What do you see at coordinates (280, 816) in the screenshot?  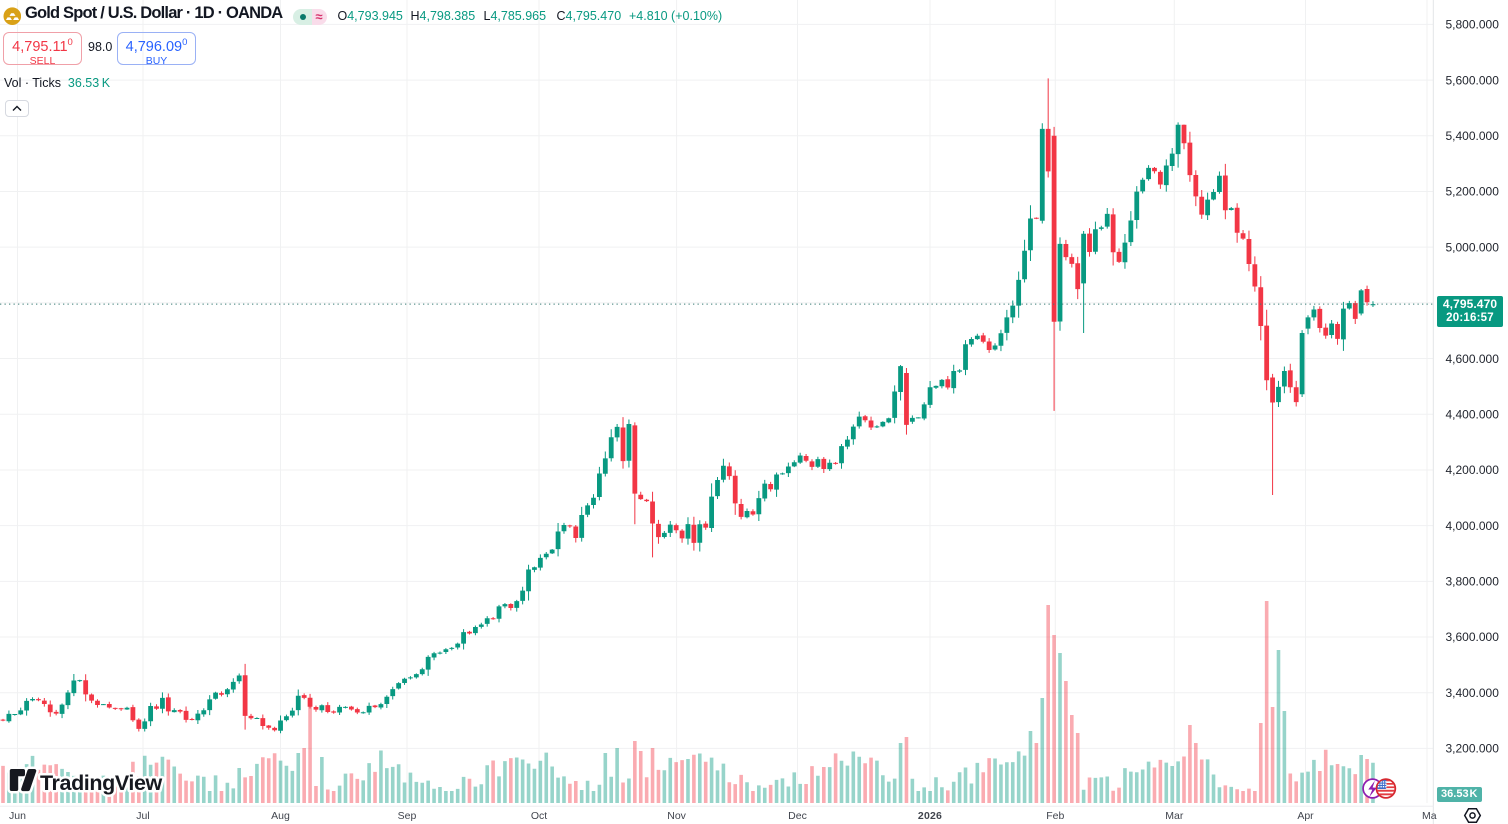 I see `svg-text: Aug` at bounding box center [280, 816].